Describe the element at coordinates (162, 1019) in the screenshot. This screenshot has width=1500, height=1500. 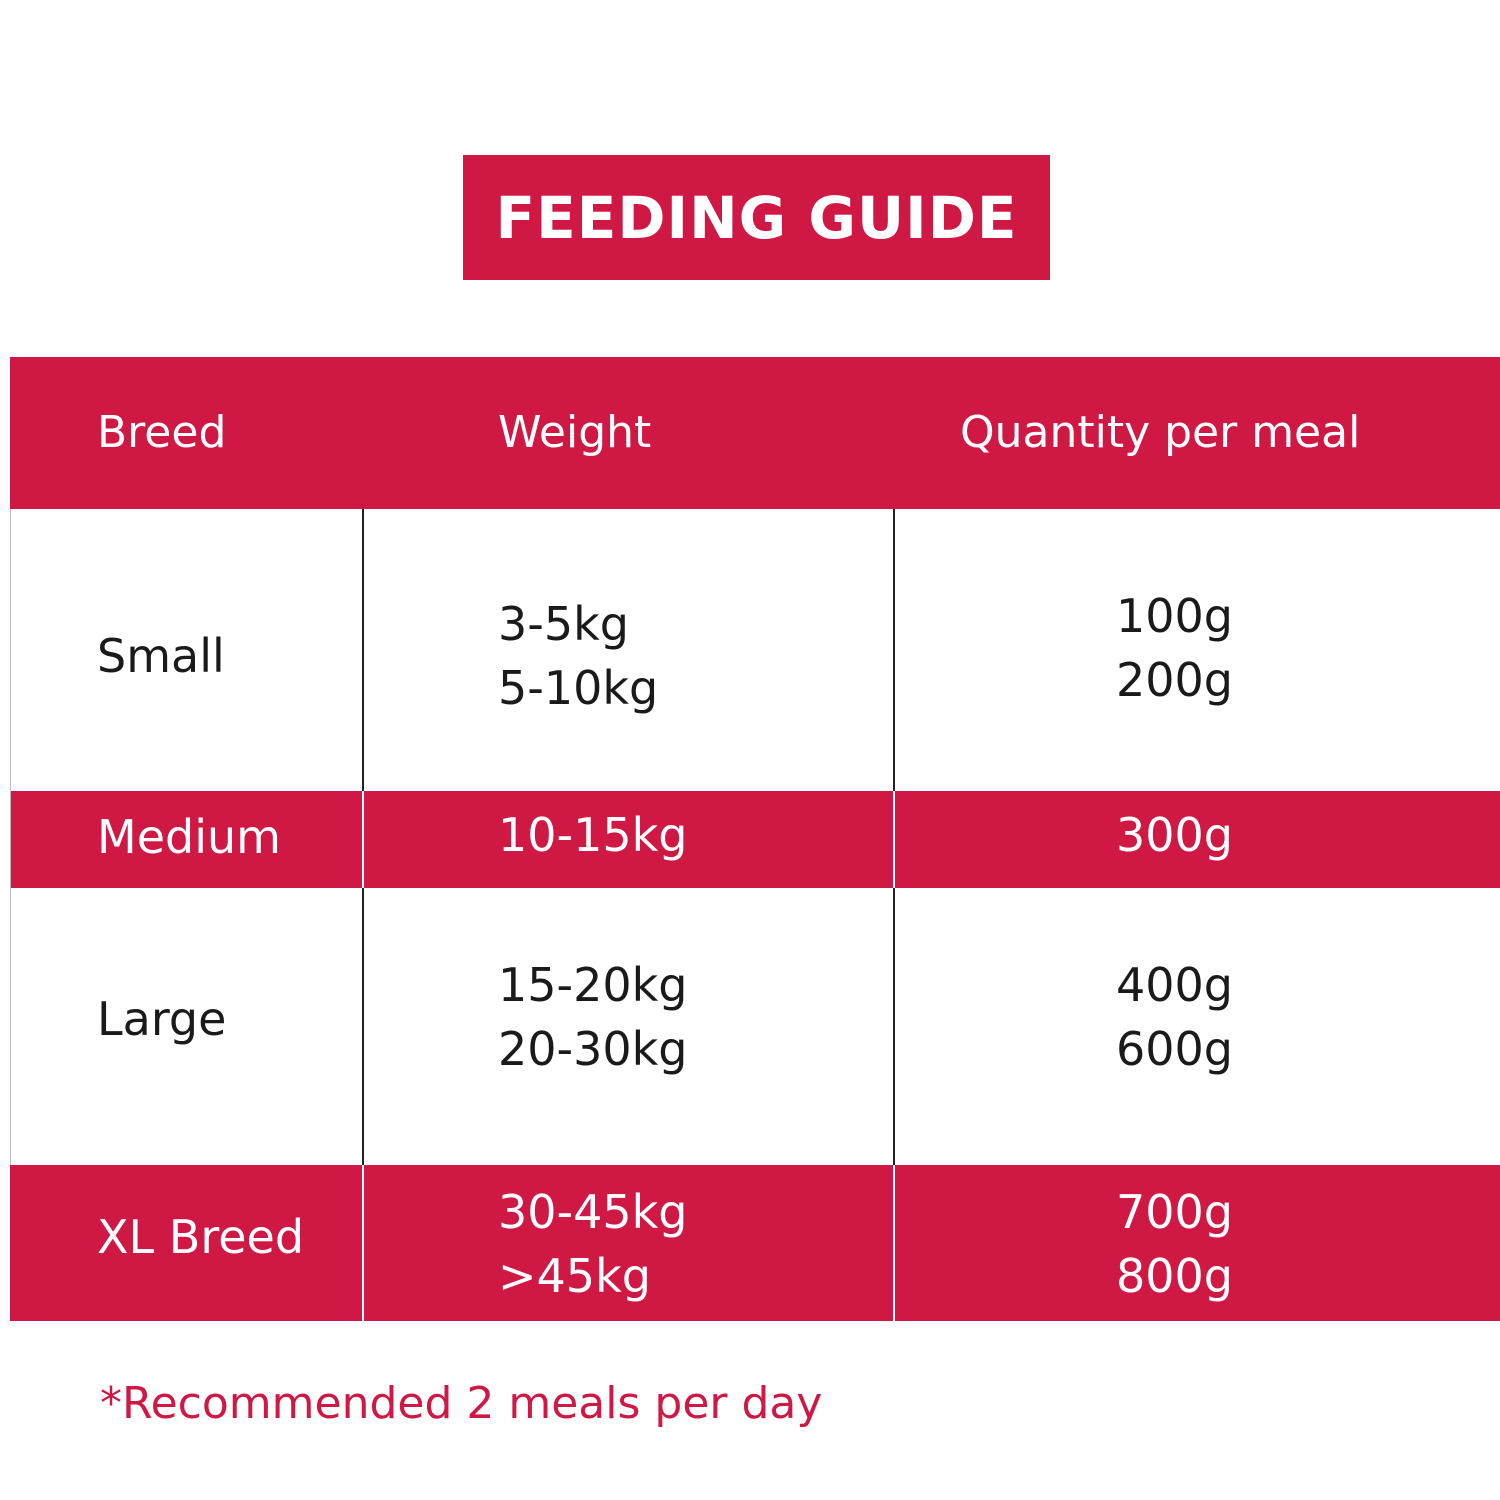
I see `breed-large: Large` at that location.